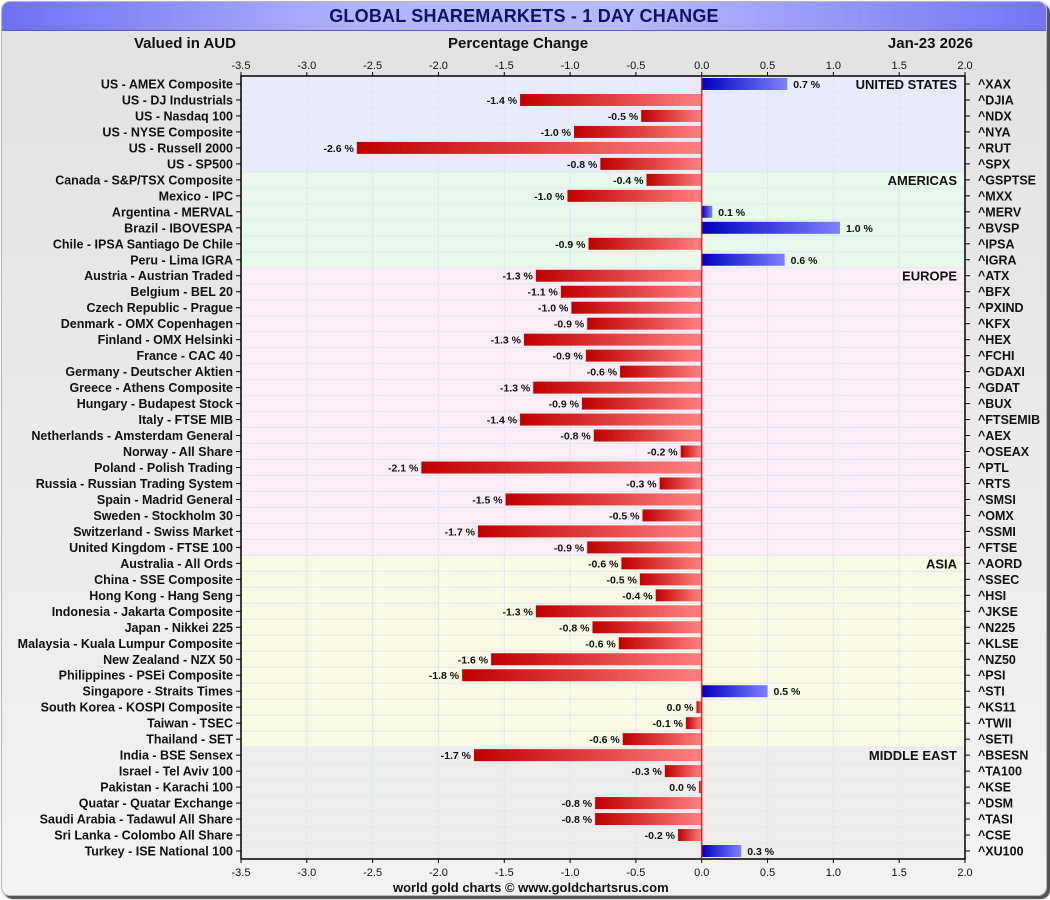 The height and width of the screenshot is (900, 1050). I want to click on ticker-label: ^KLSE, so click(998, 644).